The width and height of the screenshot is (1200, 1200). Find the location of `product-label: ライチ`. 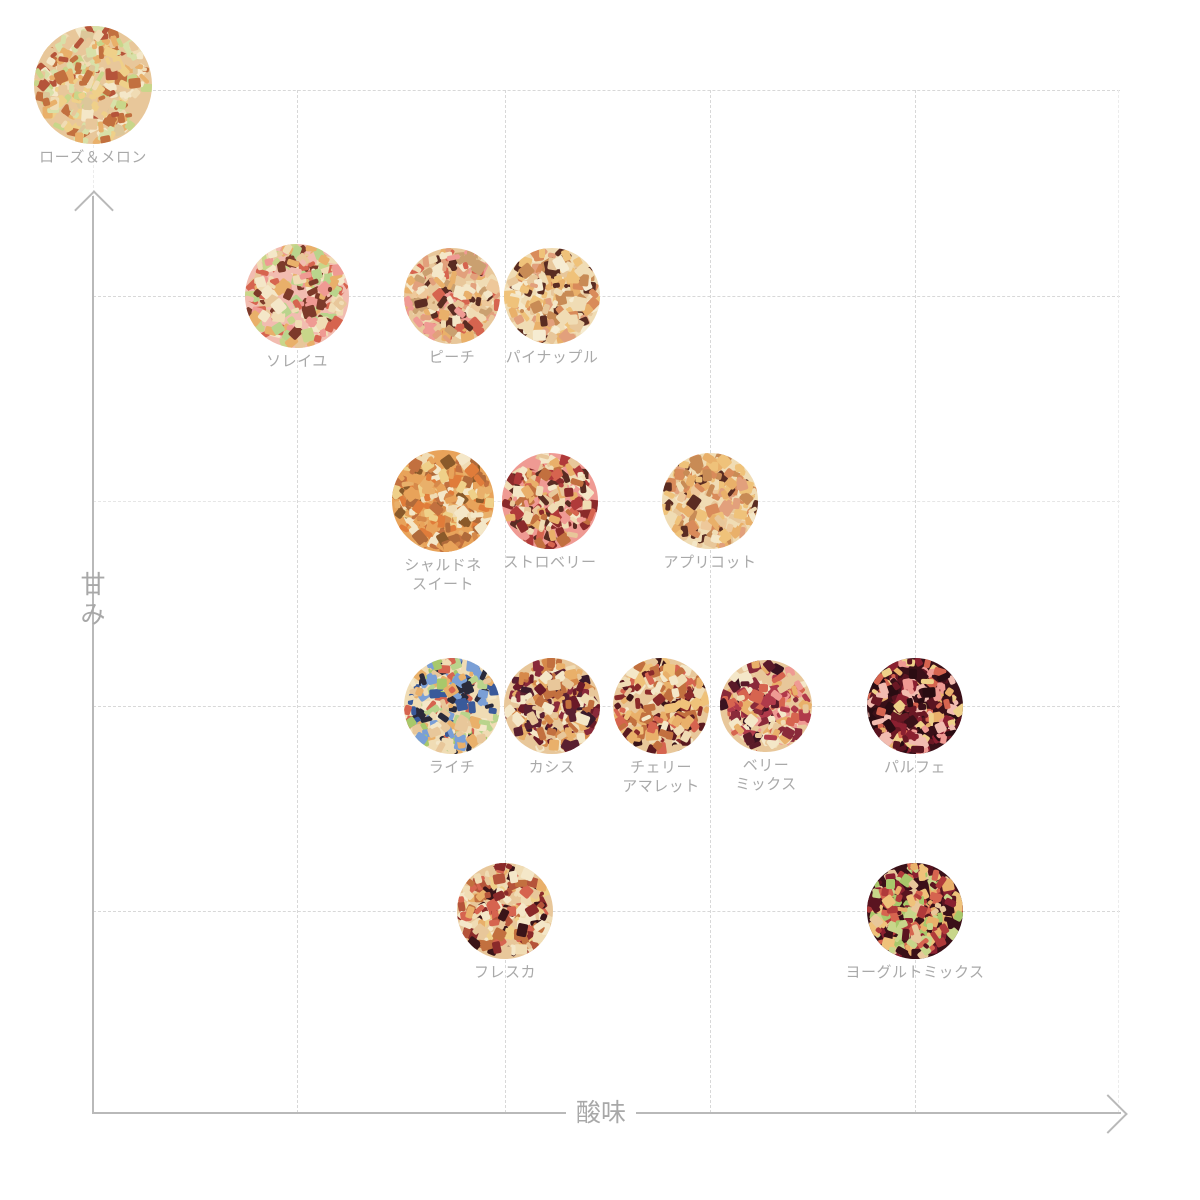

product-label: ライチ is located at coordinates (452, 767).